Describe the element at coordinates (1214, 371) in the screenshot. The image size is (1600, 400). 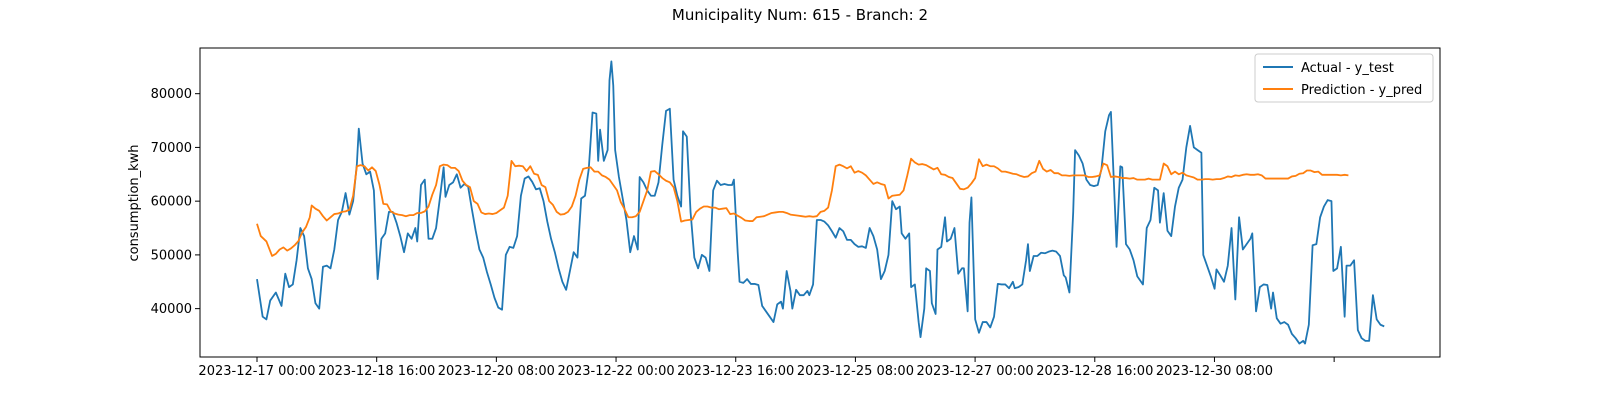
I see `x-tick-label: 2023-12-30 08:00` at that location.